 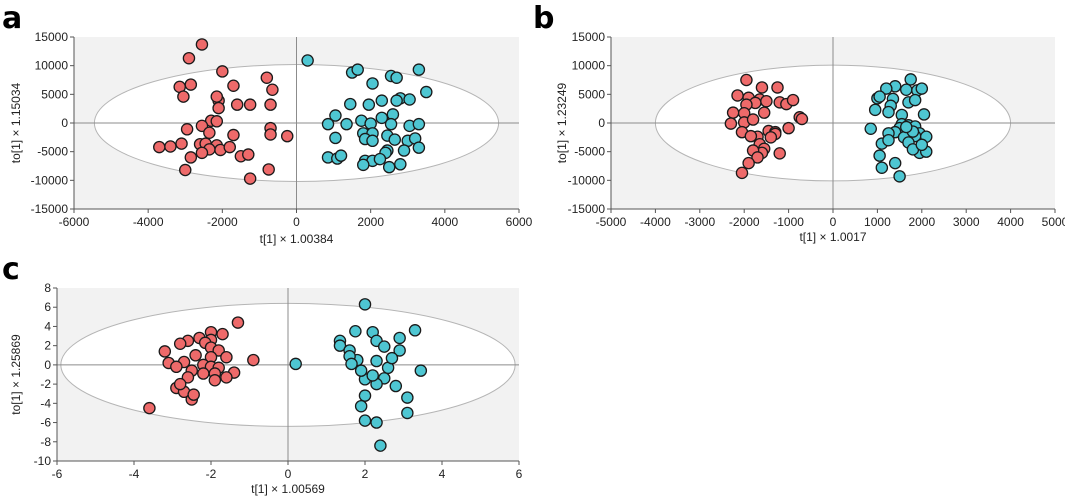 What do you see at coordinates (45, 423) in the screenshot?
I see `y-tick-label: -6` at bounding box center [45, 423].